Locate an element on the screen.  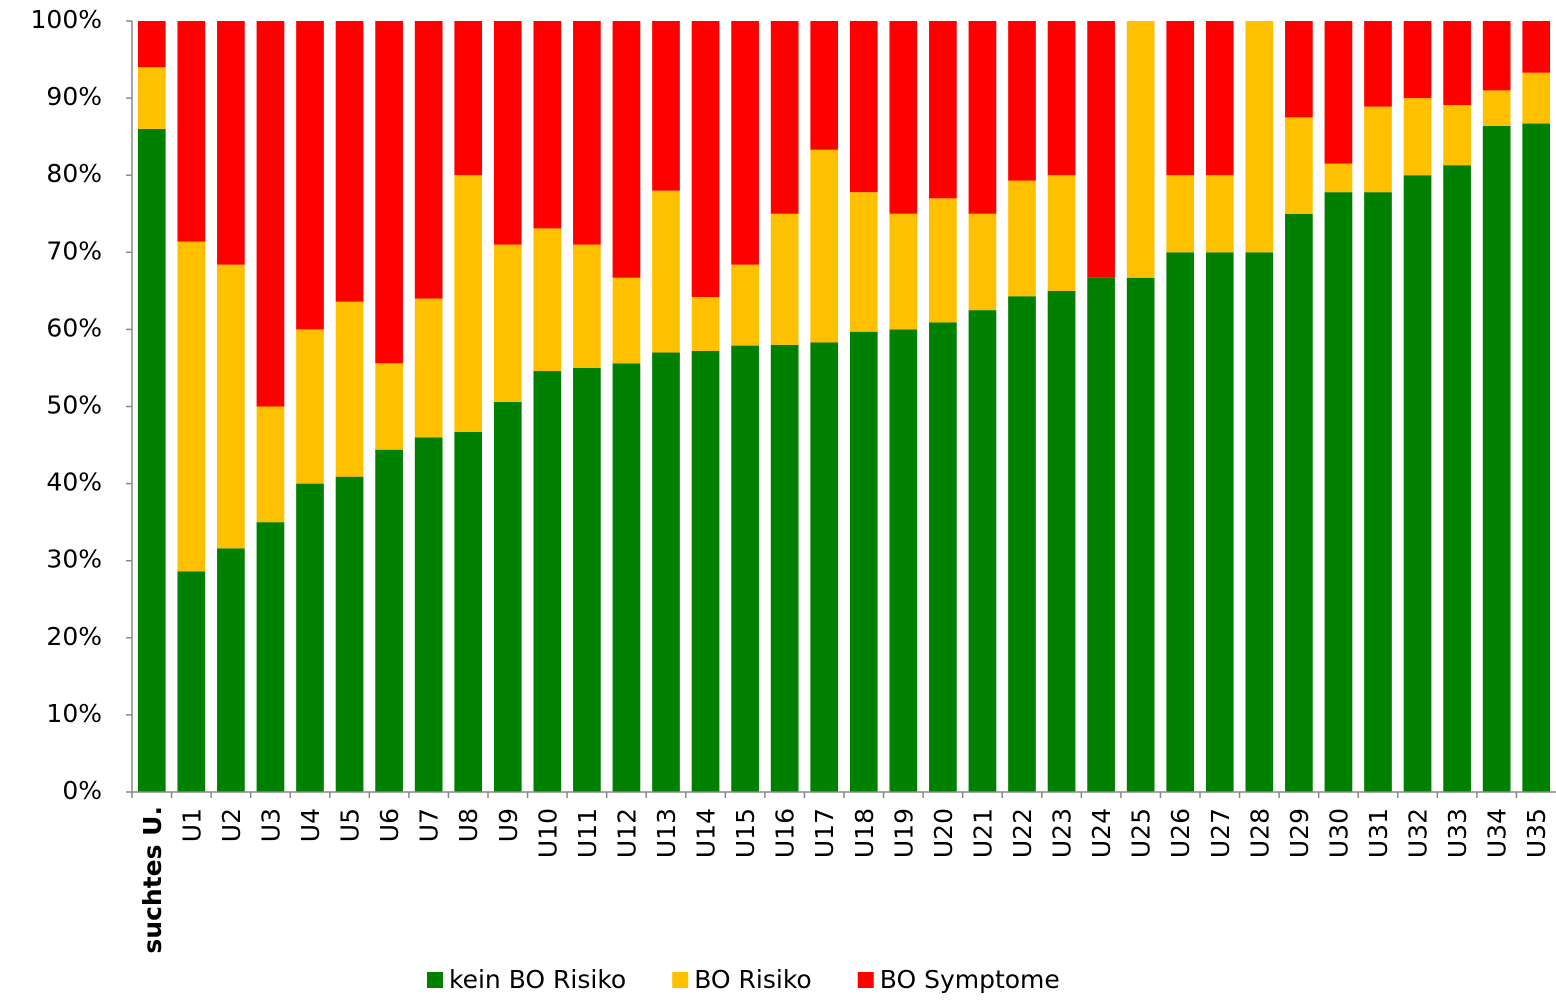
x-tick-label: U32 is located at coordinates (1418, 833).